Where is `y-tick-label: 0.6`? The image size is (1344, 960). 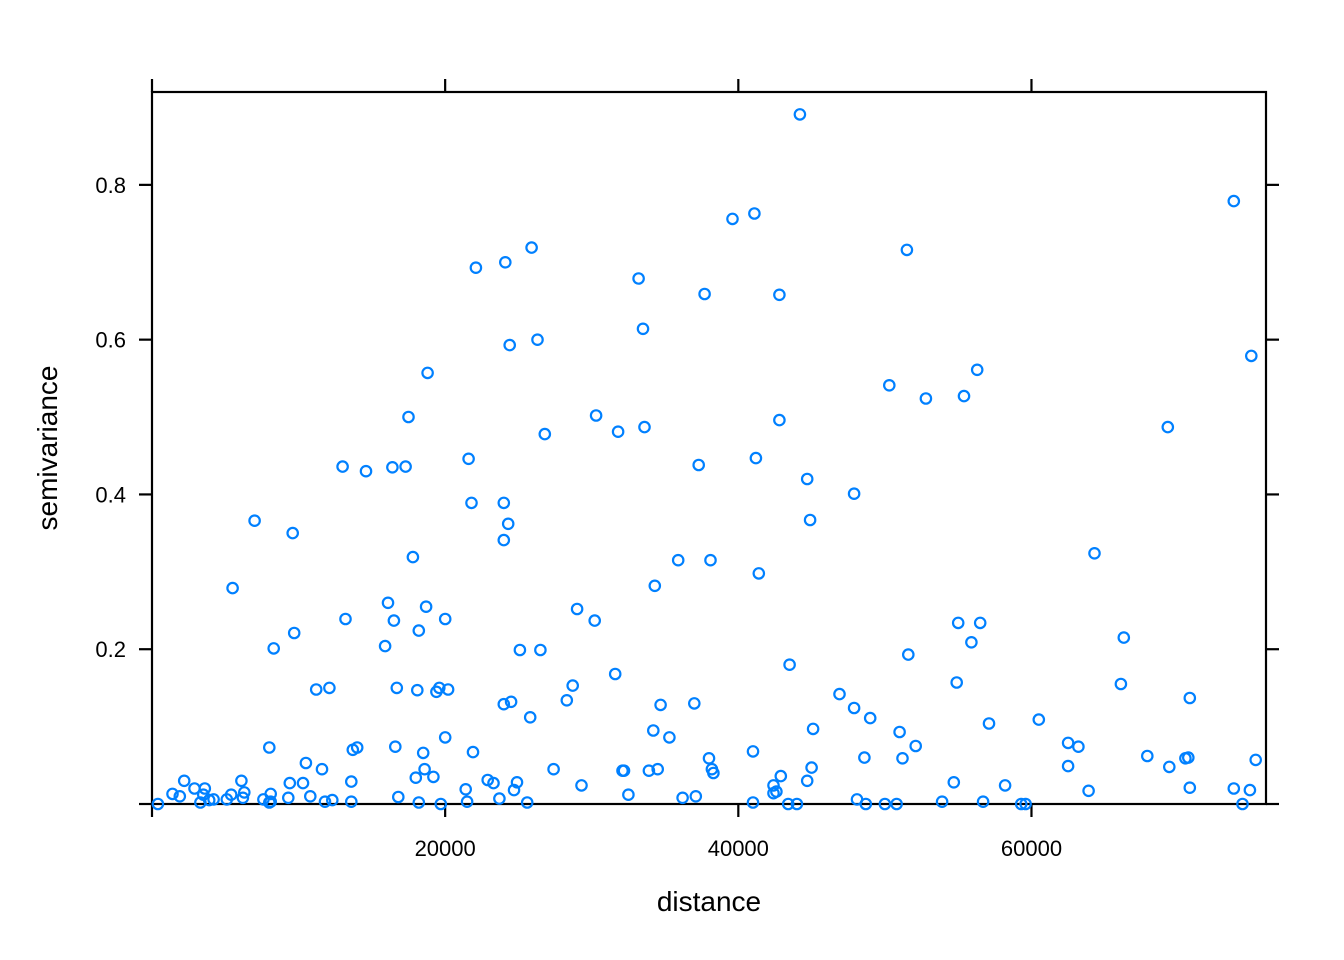
y-tick-label: 0.6 is located at coordinates (110, 340).